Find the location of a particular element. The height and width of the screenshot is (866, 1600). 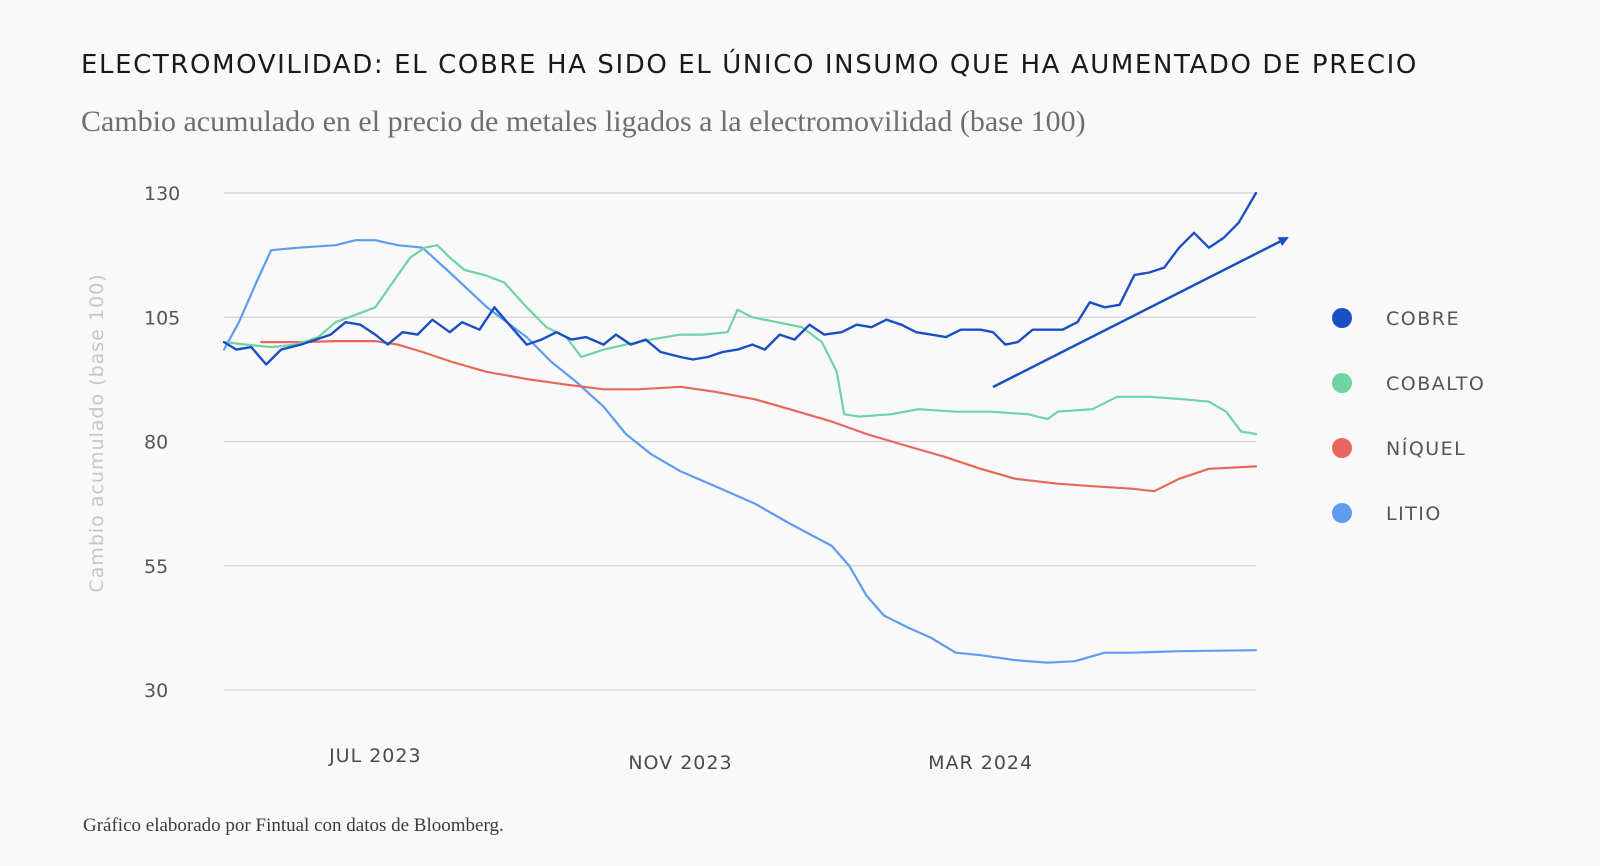

x-axis-ticks: JUL 2023 NOV 2023 MAR 2024 is located at coordinates (680, 759).